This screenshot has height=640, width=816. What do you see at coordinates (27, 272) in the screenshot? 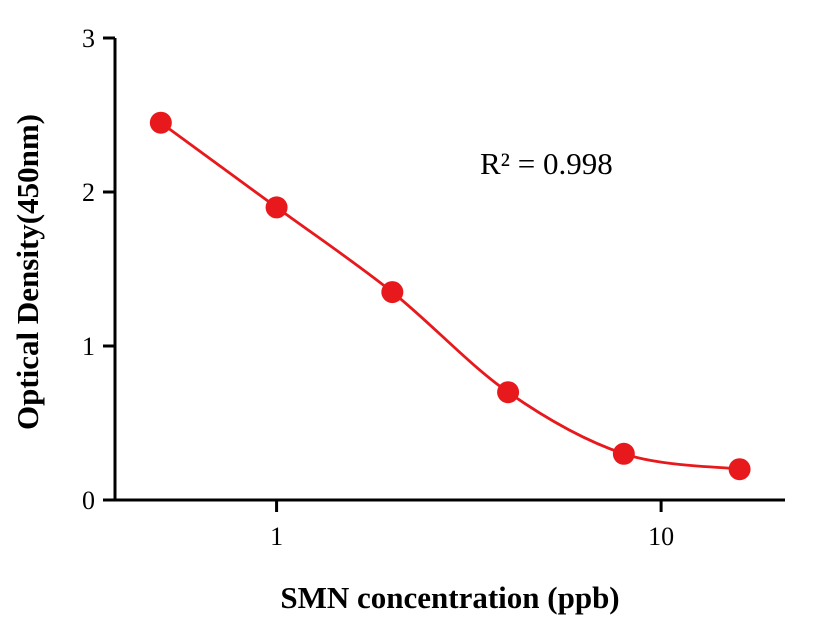
I see `y-axis-title: Optical Density(450nm)` at bounding box center [27, 272].